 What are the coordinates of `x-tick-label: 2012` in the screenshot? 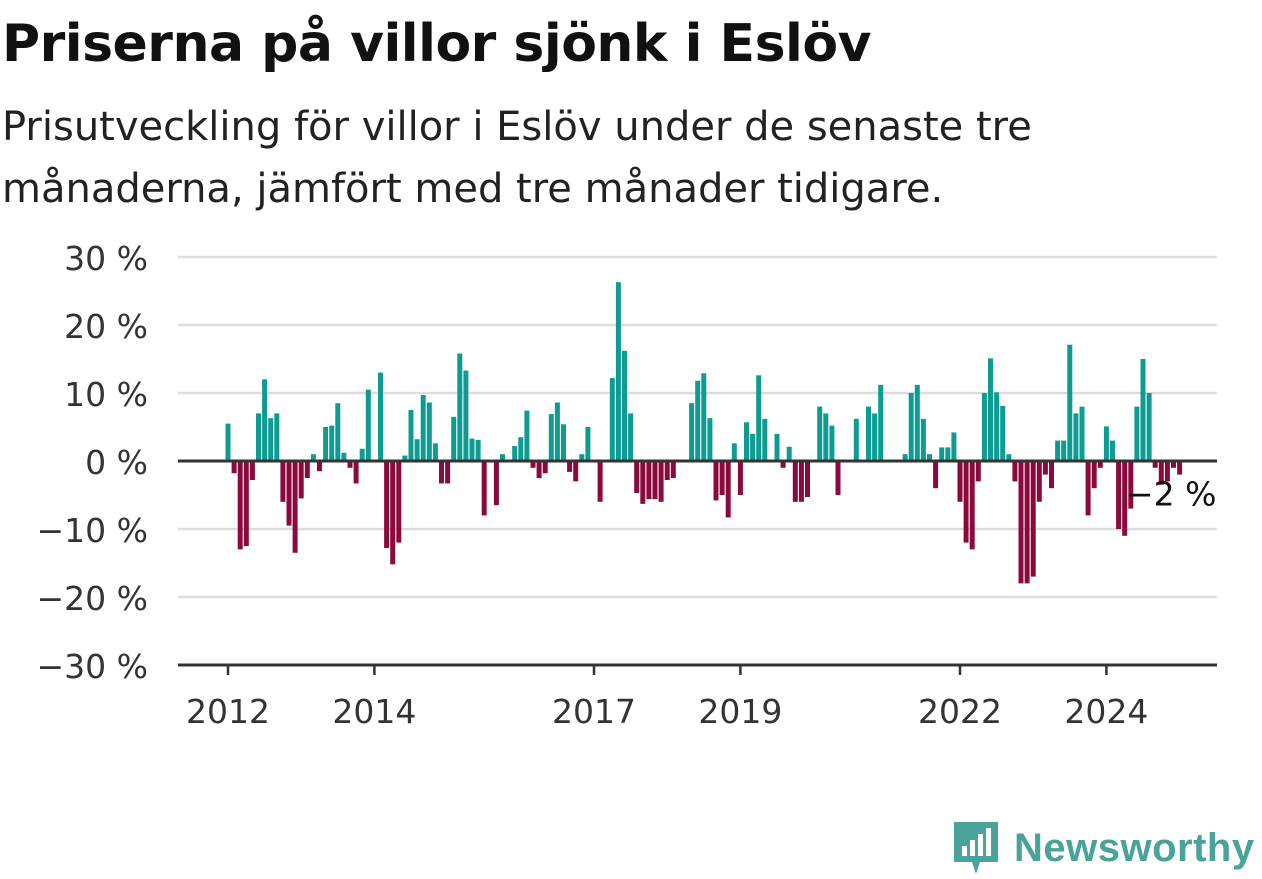 It's located at (228, 711).